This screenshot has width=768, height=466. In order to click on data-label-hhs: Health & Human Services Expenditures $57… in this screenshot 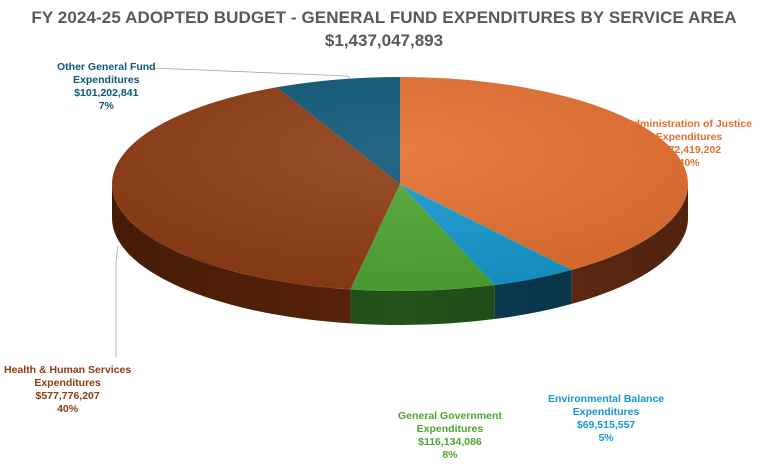, I will do `click(67, 390)`.